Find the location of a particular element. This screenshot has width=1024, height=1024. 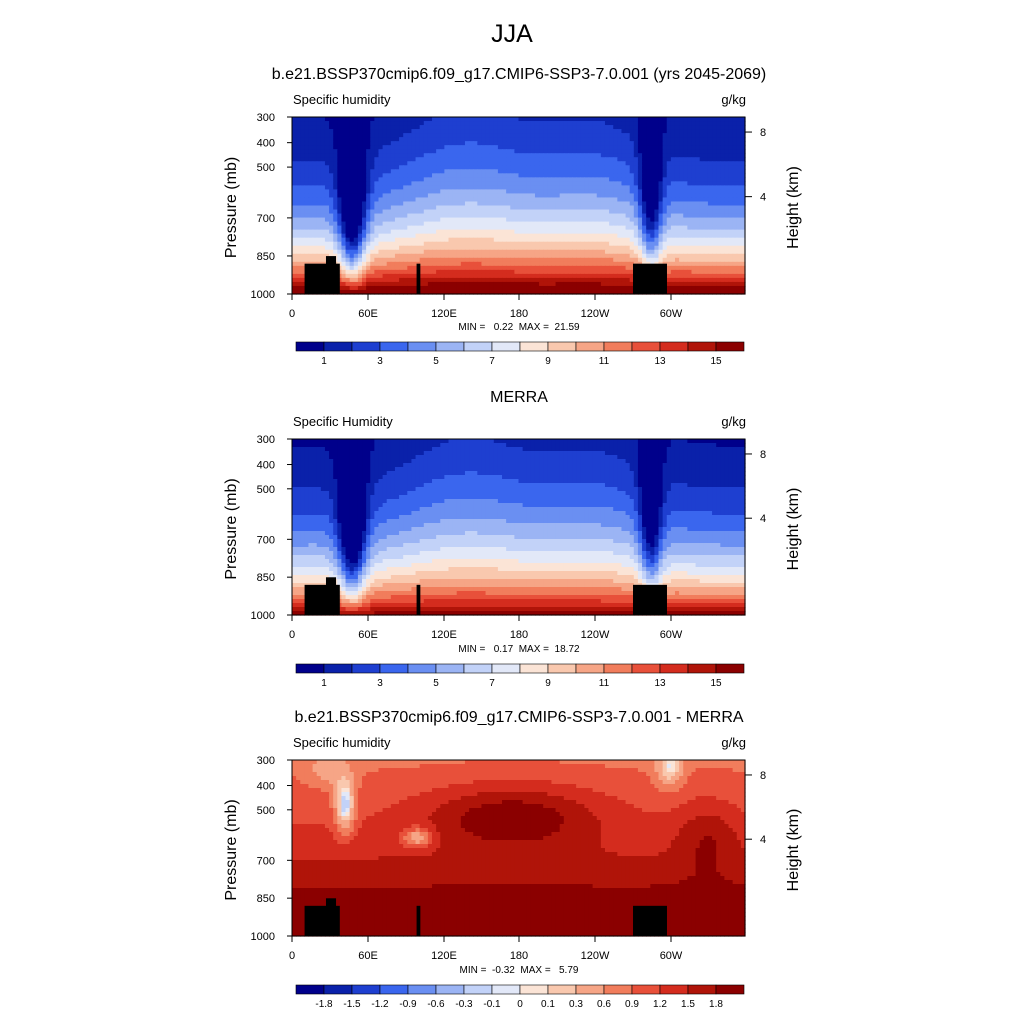

variable-label: Specific humidity is located at coordinates (342, 99).